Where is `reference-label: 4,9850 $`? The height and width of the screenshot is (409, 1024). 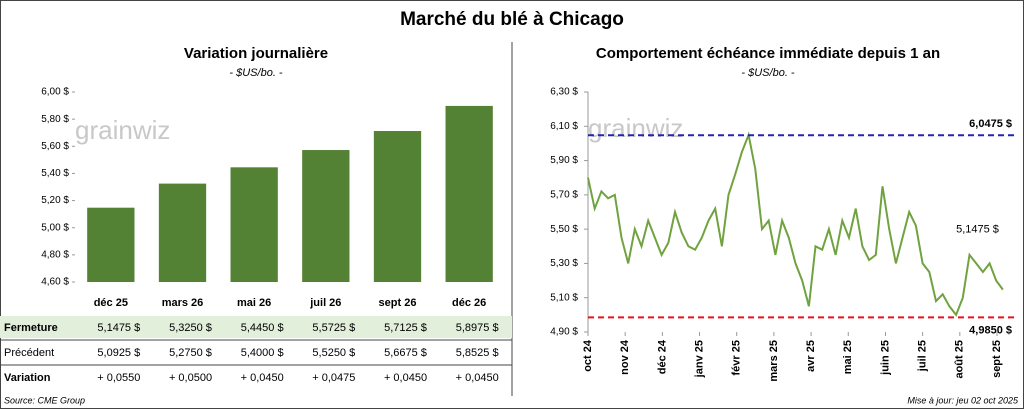 reference-label: 4,9850 $ is located at coordinates (990, 330).